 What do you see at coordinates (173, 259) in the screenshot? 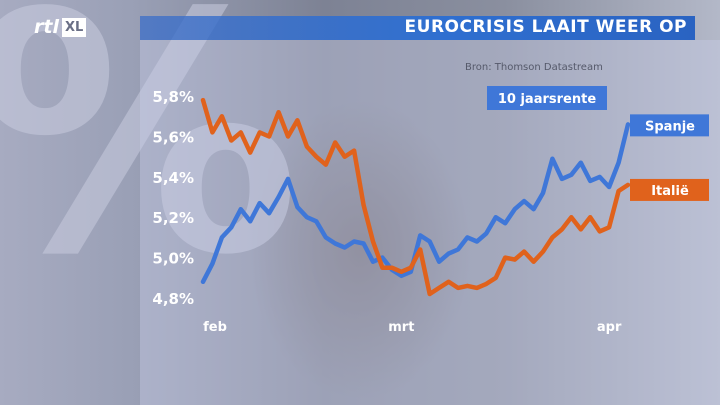
I see `y-tick-label: 5,0%` at bounding box center [173, 259].